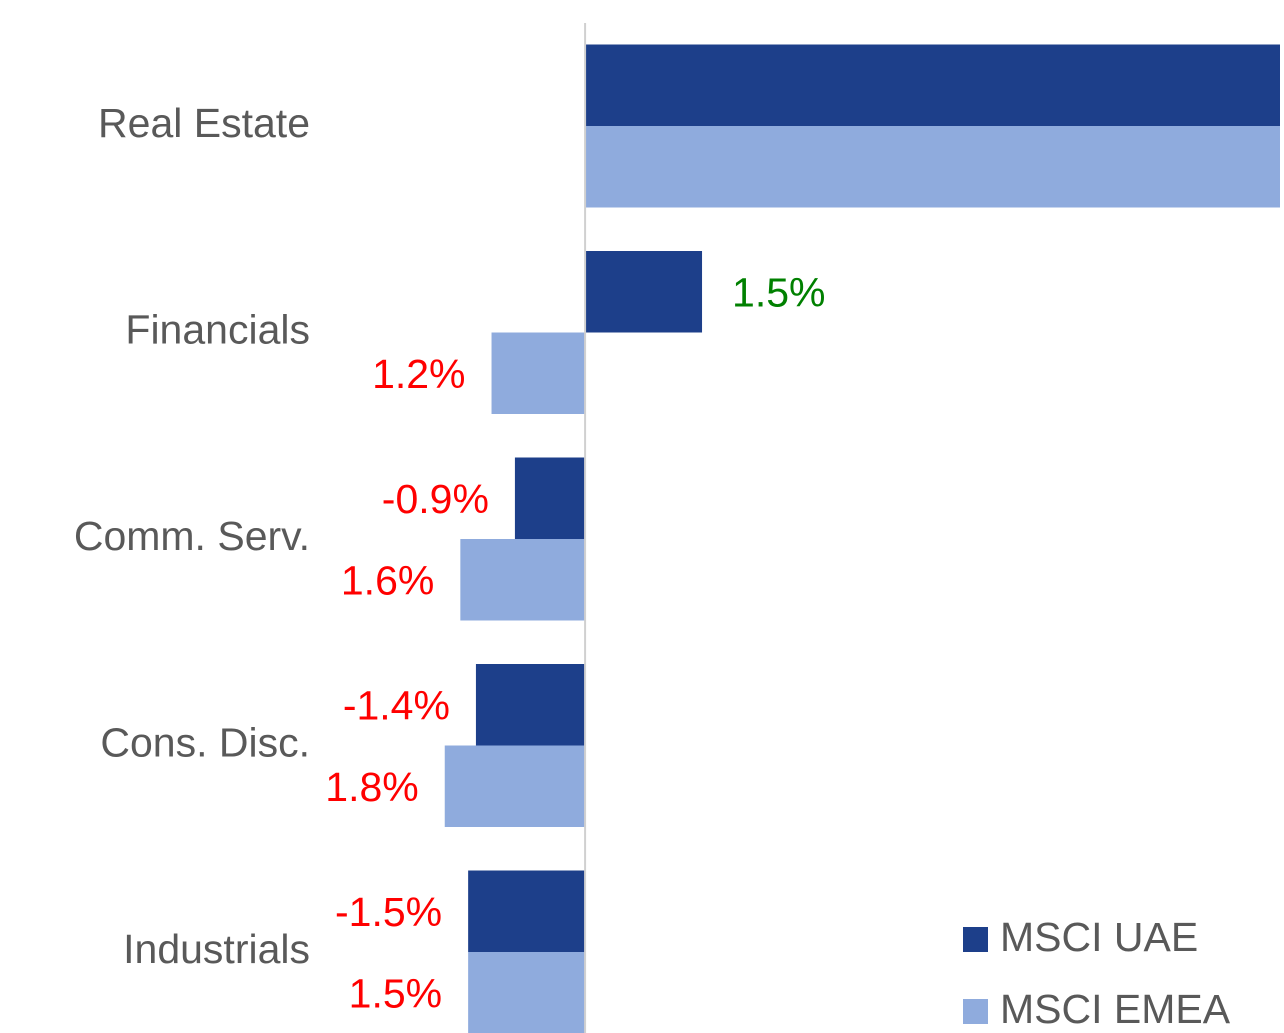  I want to click on value-label: 1.8%, so click(371, 787).